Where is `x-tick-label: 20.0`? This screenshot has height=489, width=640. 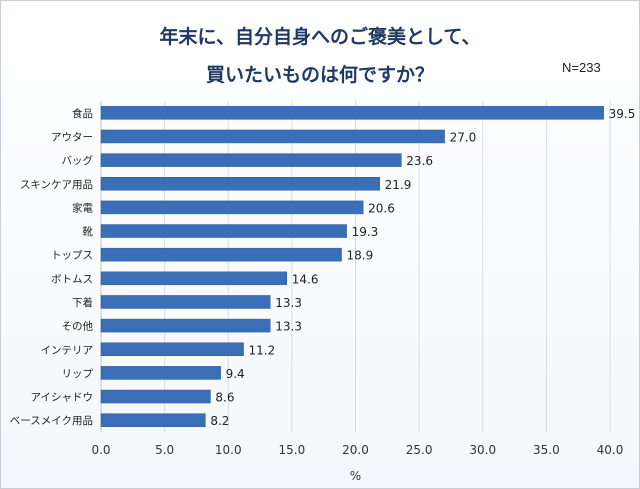 x-tick-label: 20.0 is located at coordinates (355, 450).